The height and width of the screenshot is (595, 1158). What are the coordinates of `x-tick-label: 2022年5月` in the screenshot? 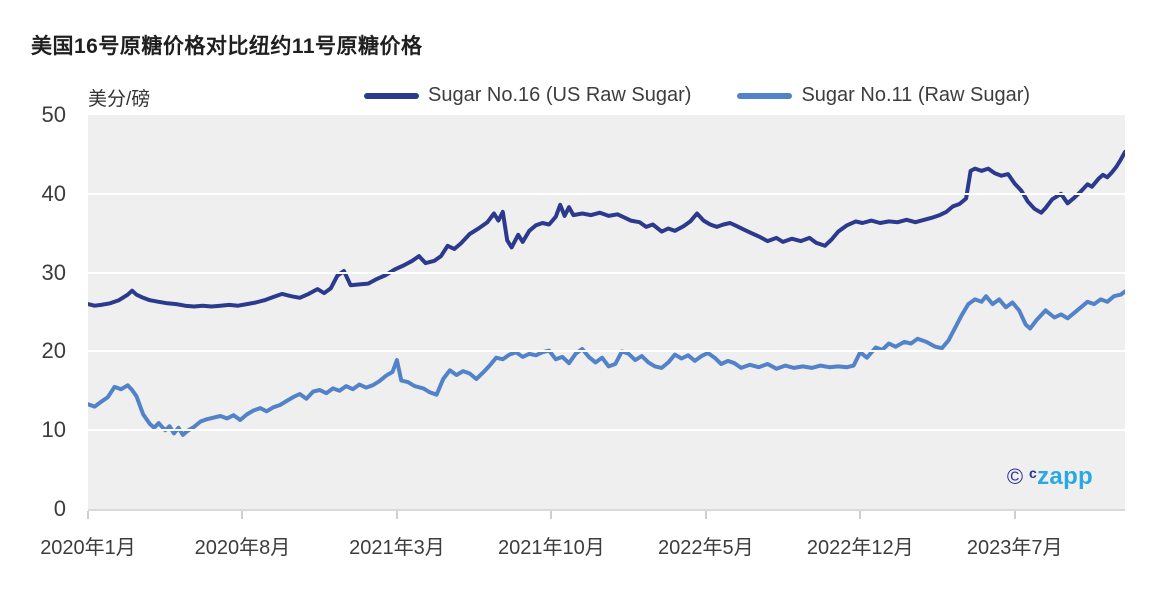 It's located at (705, 548).